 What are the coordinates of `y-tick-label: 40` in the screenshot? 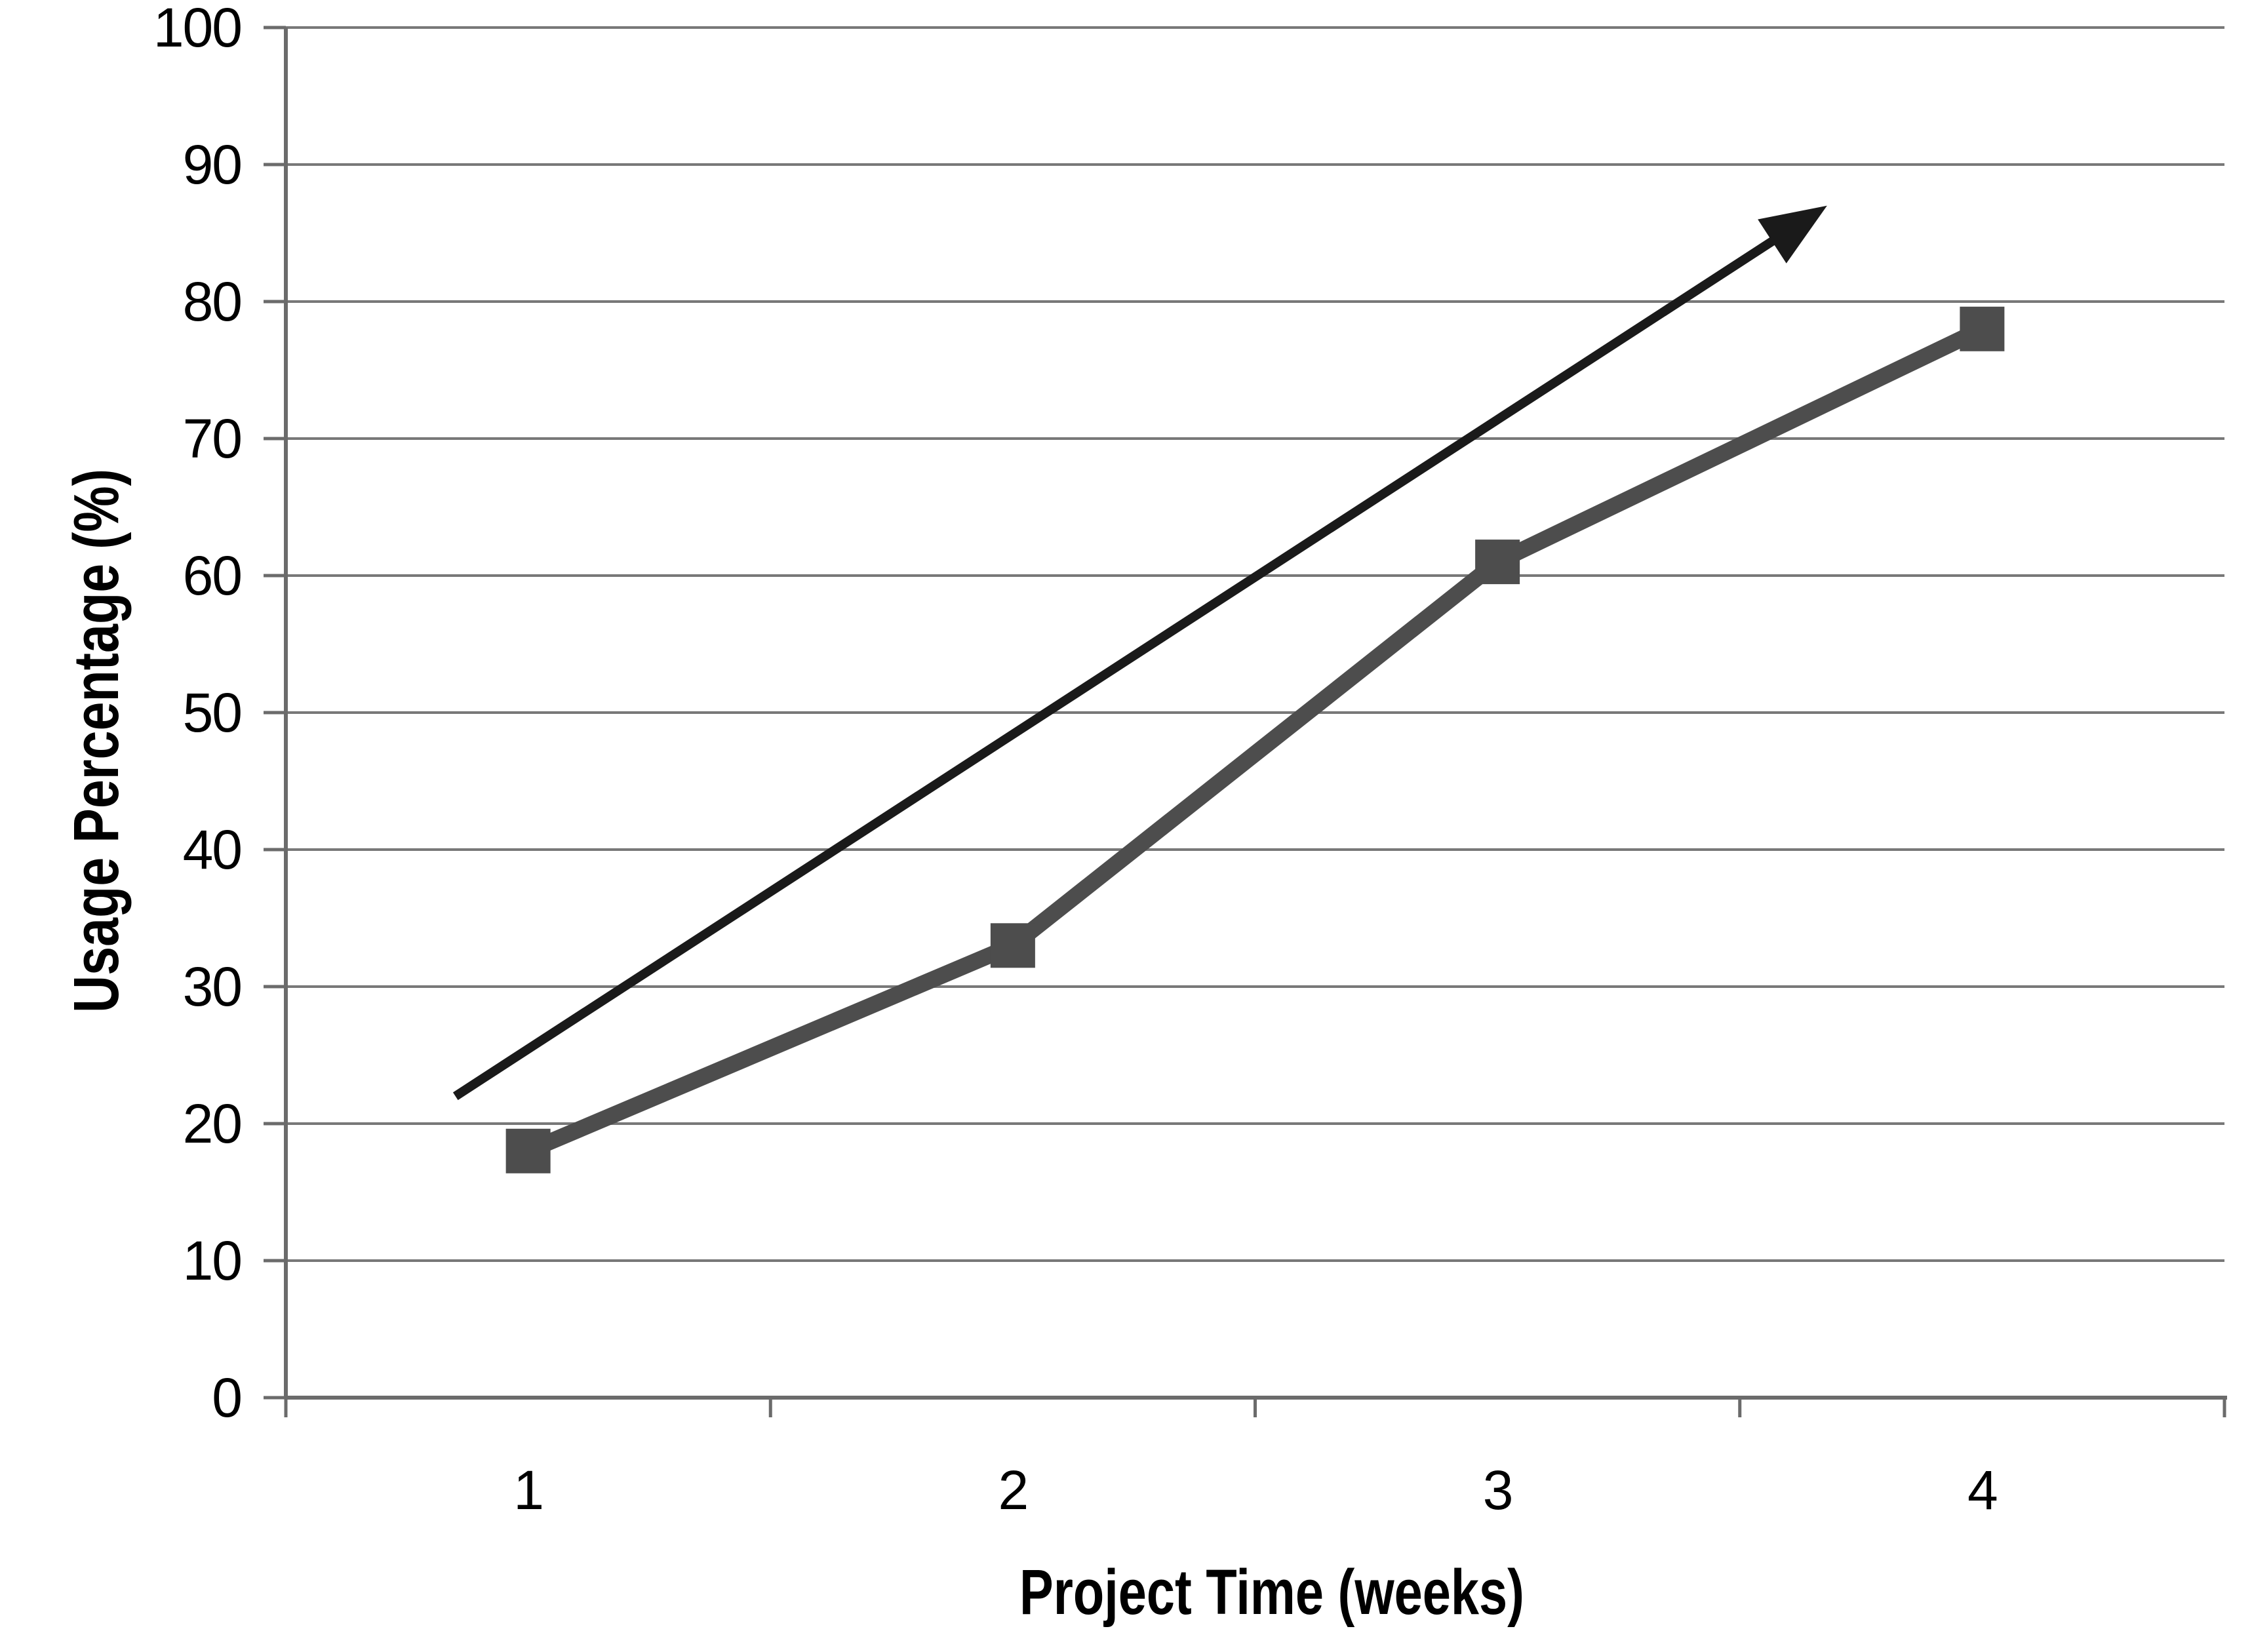 It's located at (212, 849).